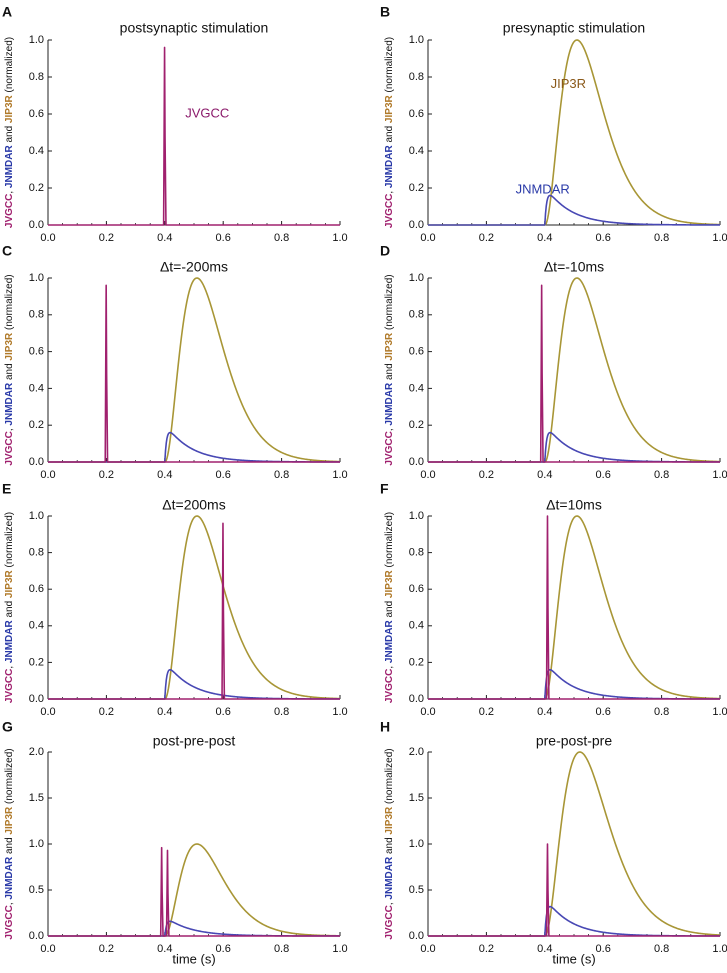 This screenshot has width=727, height=973. I want to click on series-jnmdar, so click(574, 921).